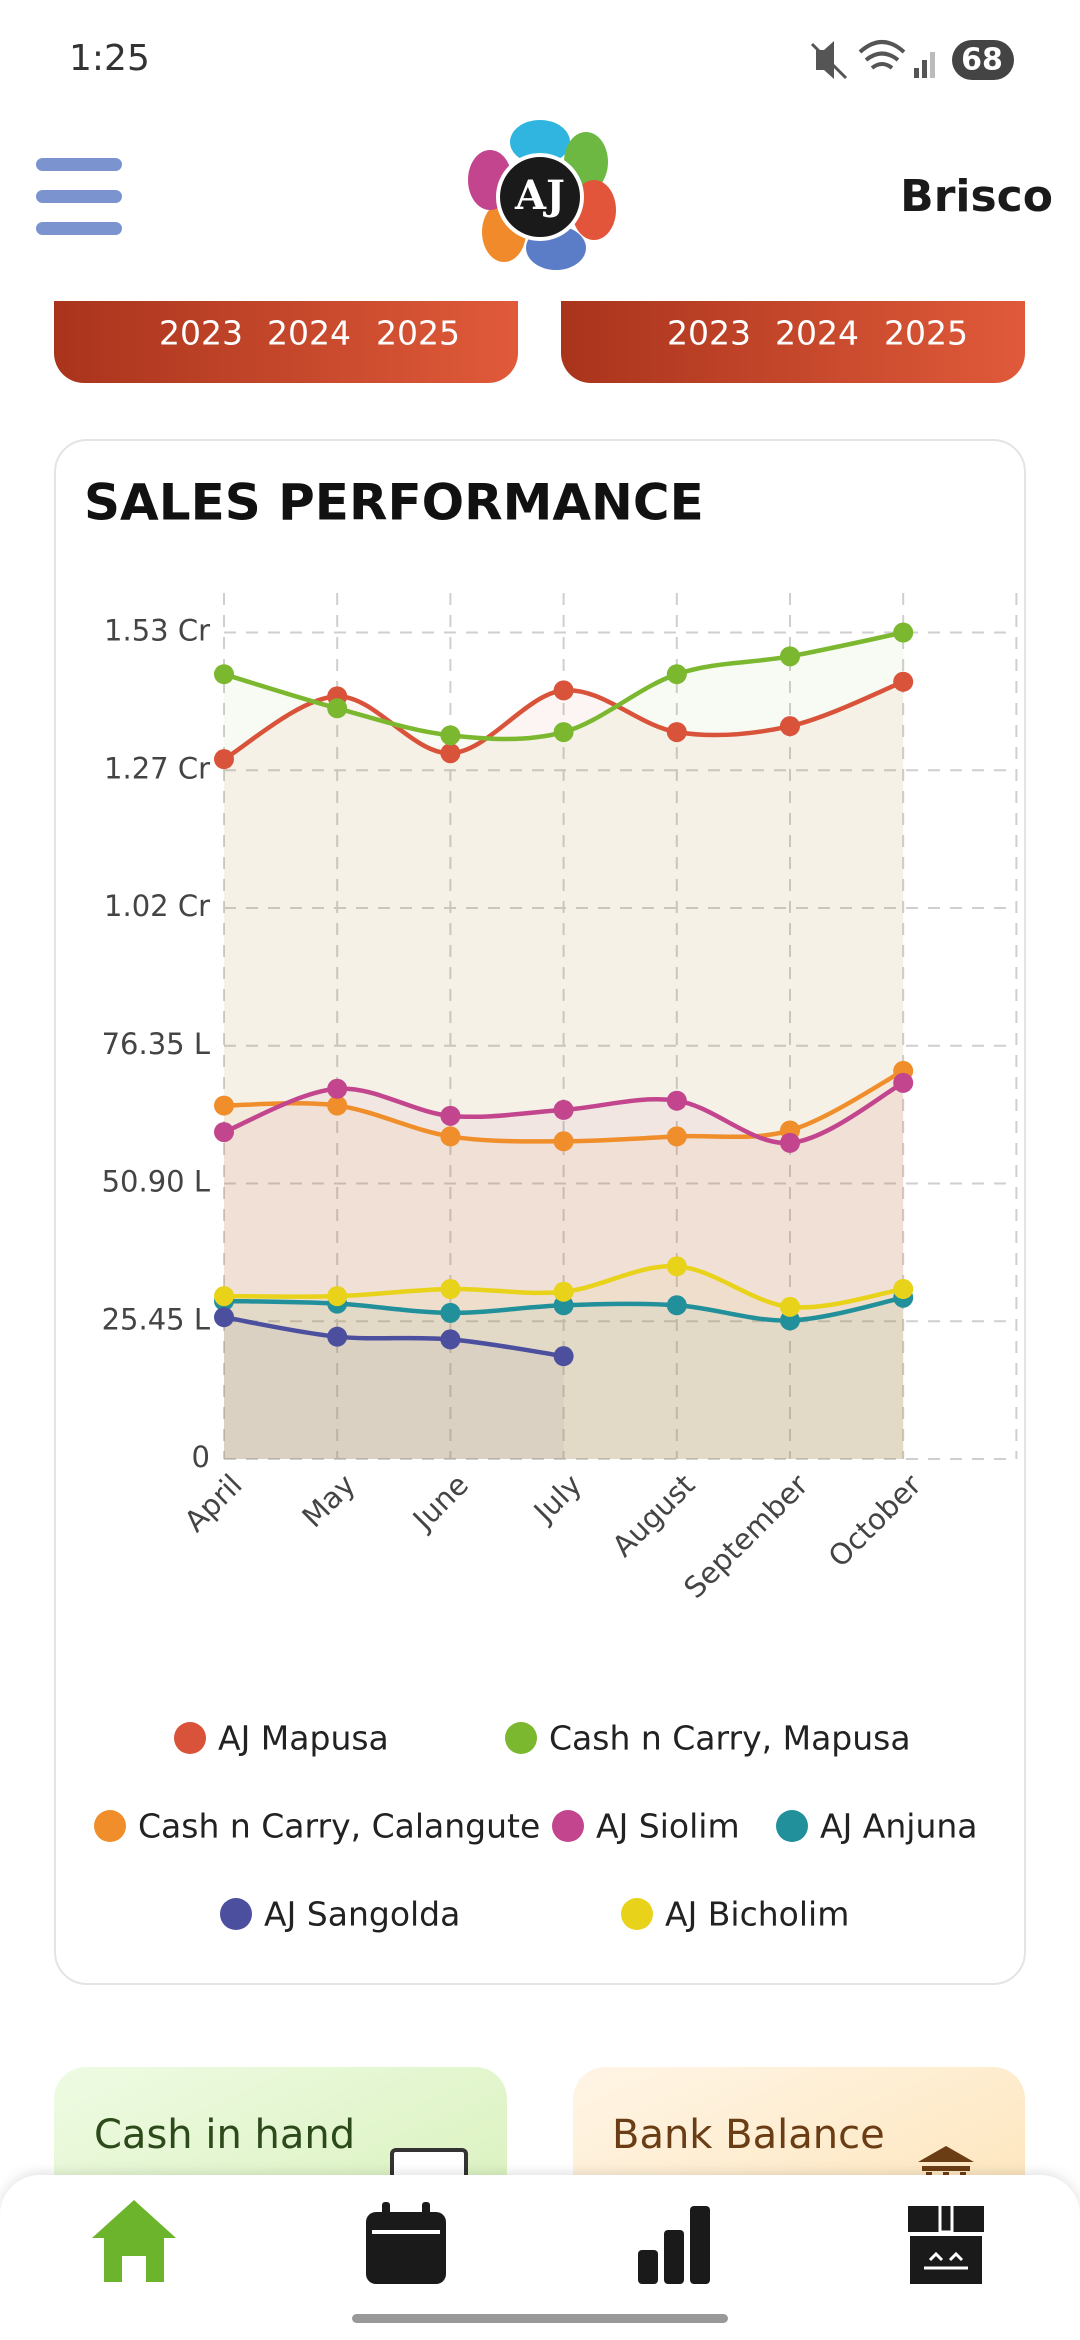  I want to click on legend-label: AJ Bicholim, so click(757, 1914).